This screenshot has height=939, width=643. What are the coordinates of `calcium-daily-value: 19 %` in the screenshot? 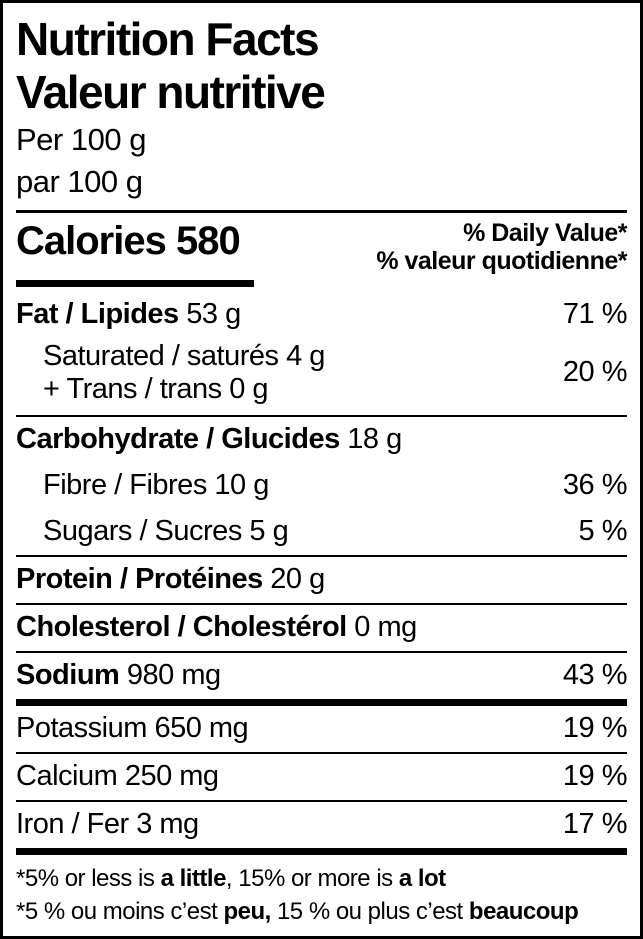 It's located at (595, 775).